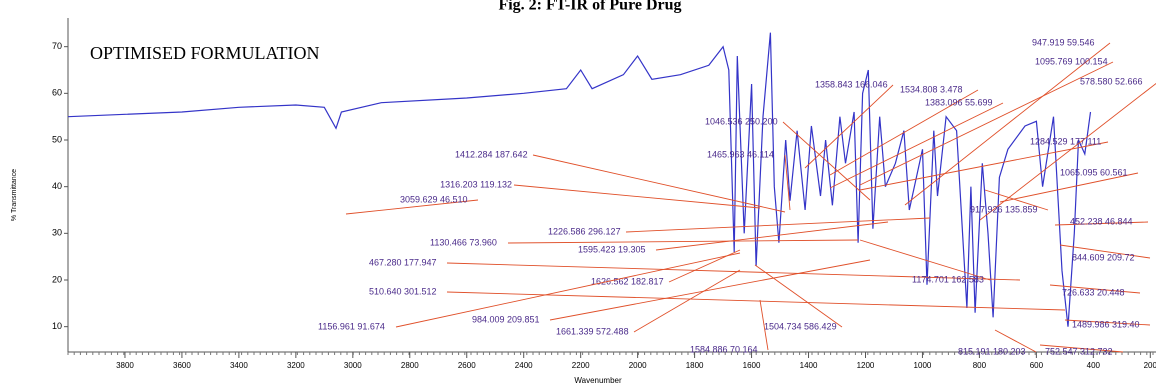 The image size is (1156, 388). Describe the element at coordinates (851, 84) in the screenshot. I see `peak-label: 1358.843 166.046` at that location.